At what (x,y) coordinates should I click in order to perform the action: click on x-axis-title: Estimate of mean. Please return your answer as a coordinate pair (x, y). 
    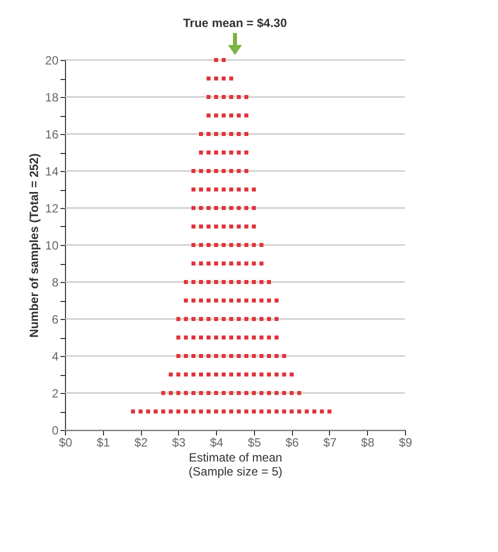
    Looking at the image, I should click on (235, 457).